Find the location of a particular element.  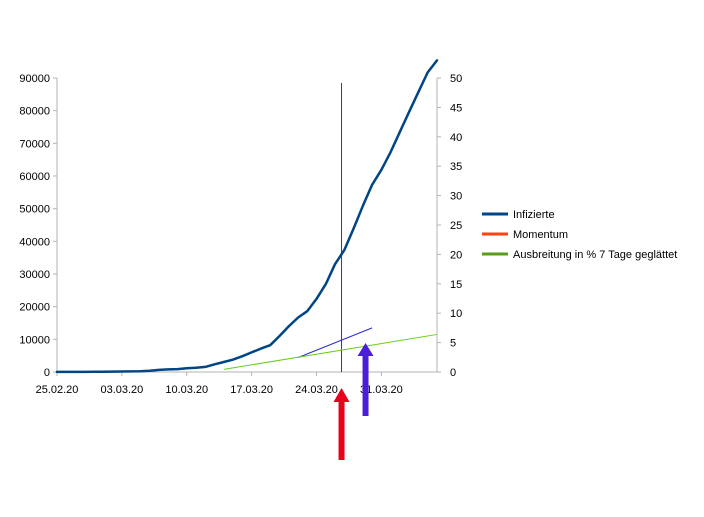

y-right-tick-label: 0 is located at coordinates (453, 373).